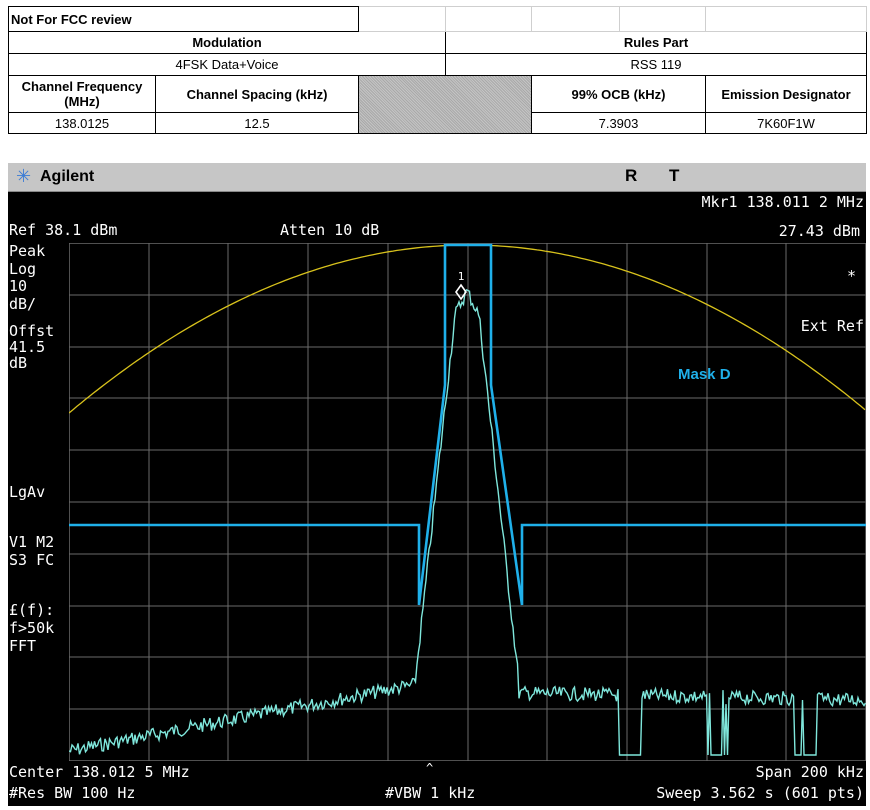 The height and width of the screenshot is (810, 870). I want to click on offset-unit: dB, so click(18, 363).